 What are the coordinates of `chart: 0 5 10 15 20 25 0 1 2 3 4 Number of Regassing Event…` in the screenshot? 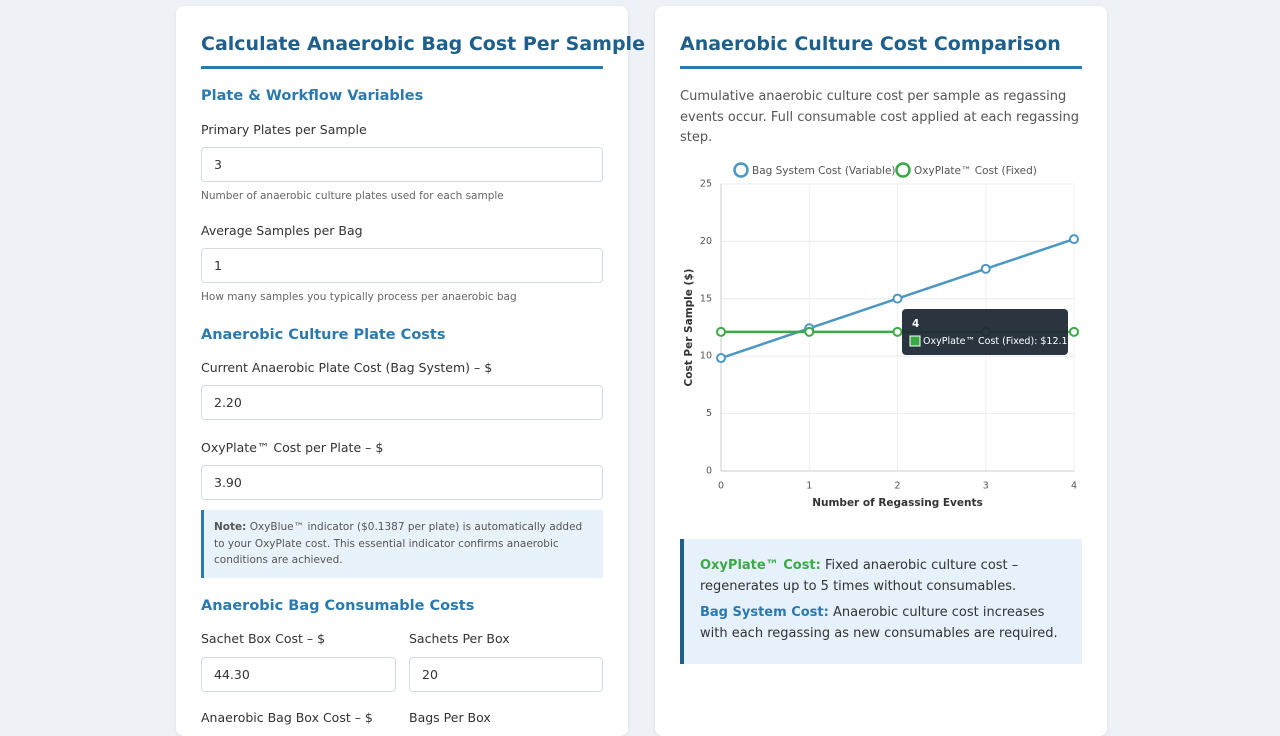 It's located at (881, 335).